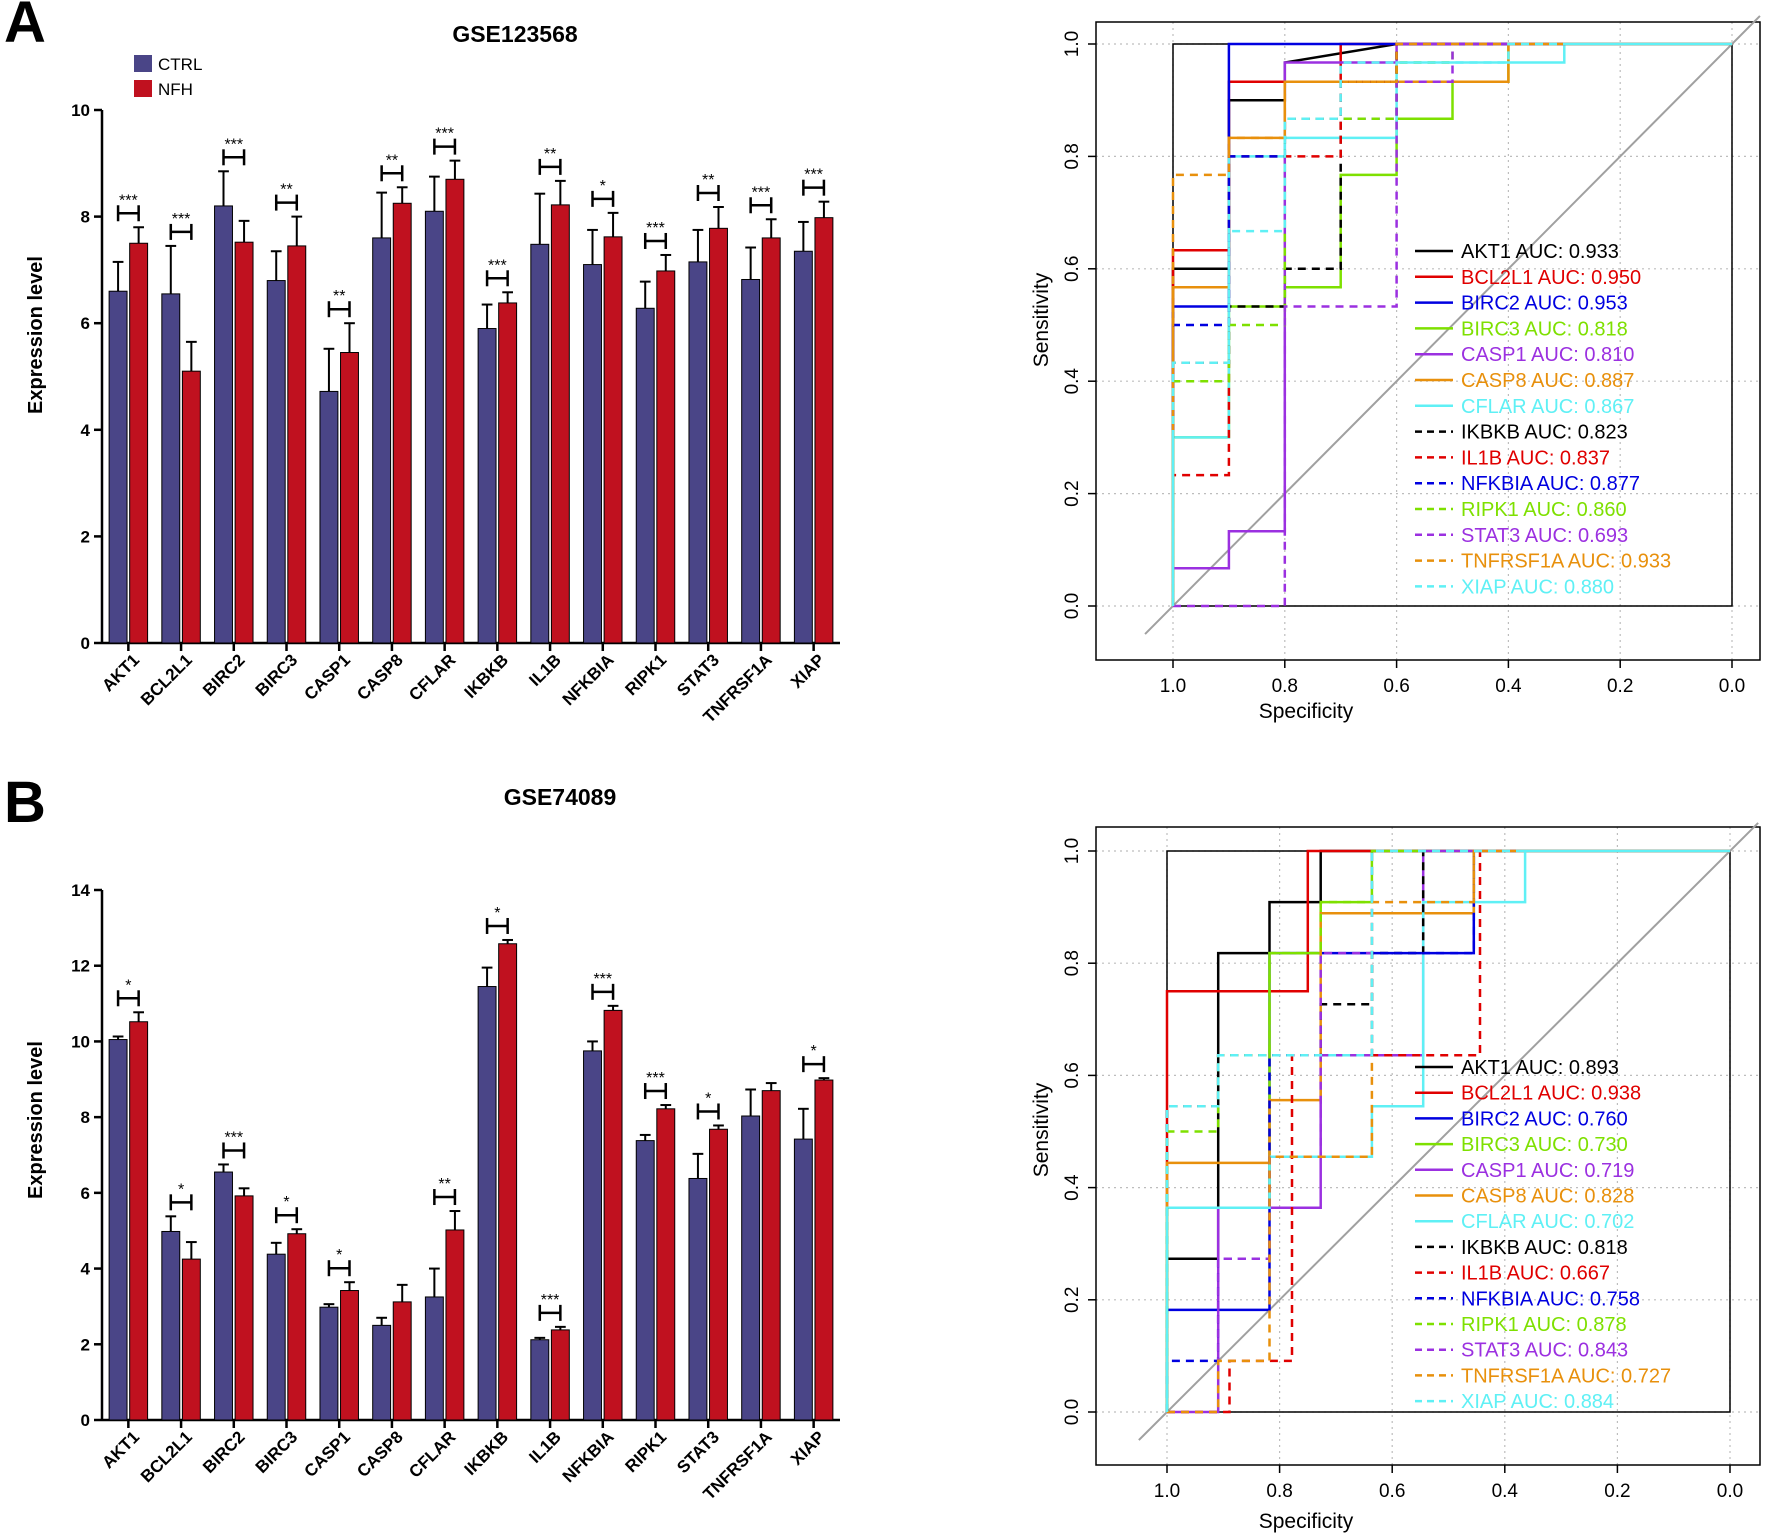 The image size is (1772, 1535). What do you see at coordinates (1550, 1299) in the screenshot?
I see `legend-entry-nfkbia: NFKBIA AUC: 0.758` at bounding box center [1550, 1299].